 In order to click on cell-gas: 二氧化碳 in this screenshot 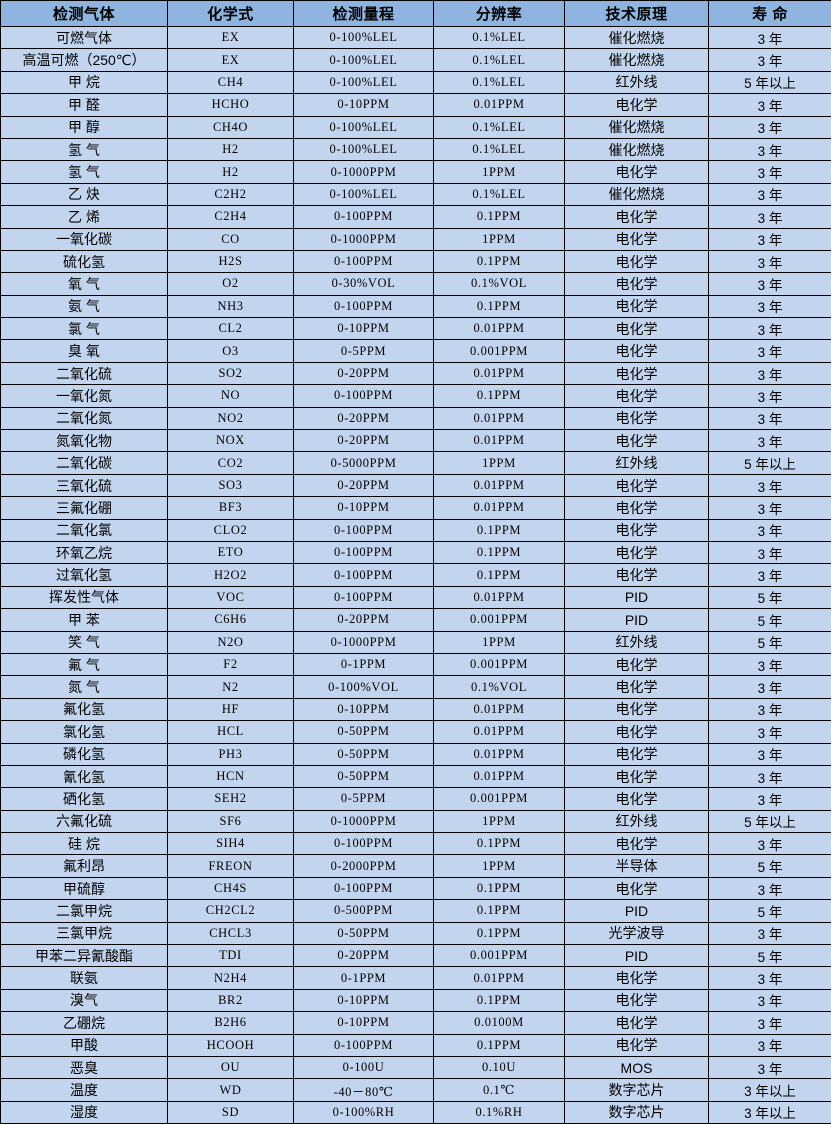, I will do `click(84, 463)`.